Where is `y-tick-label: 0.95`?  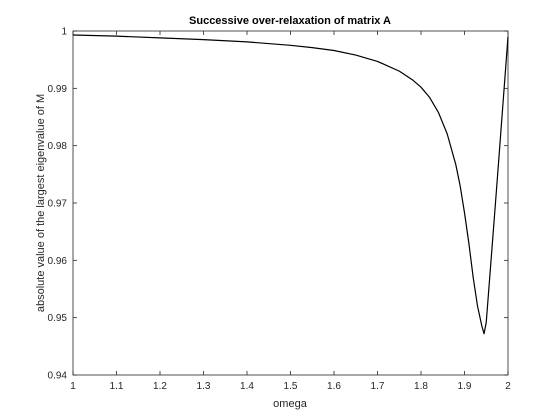
y-tick-label: 0.95 is located at coordinates (58, 318).